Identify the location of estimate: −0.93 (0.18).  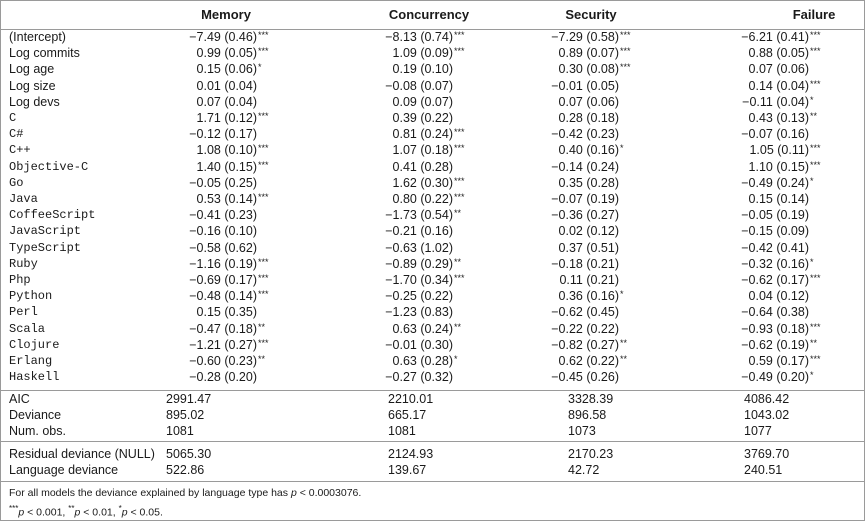
(775, 328).